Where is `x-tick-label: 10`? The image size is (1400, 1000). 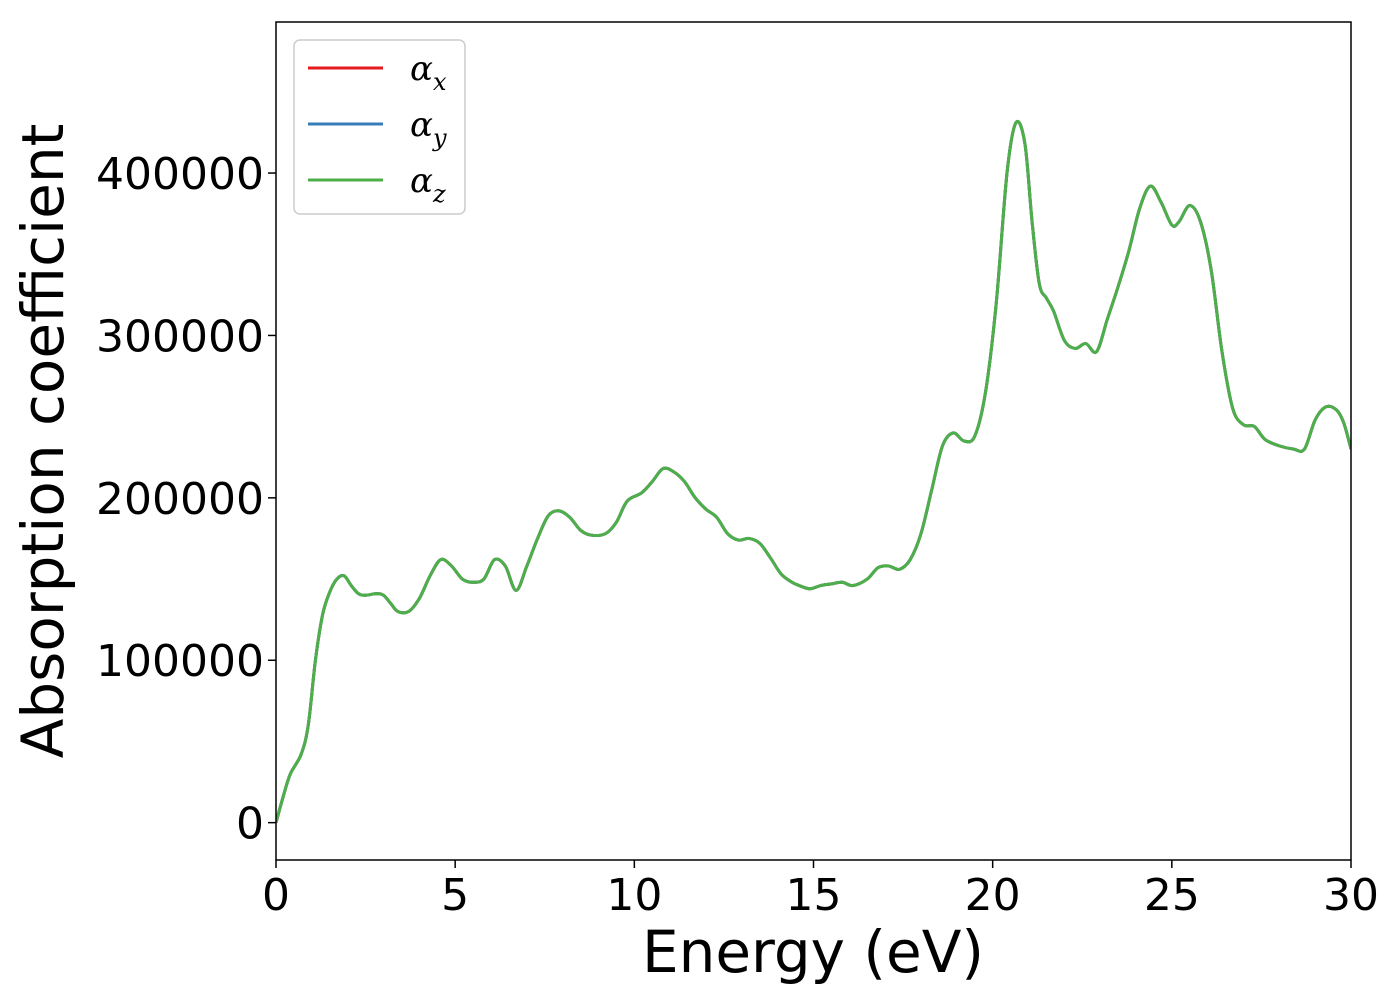
x-tick-label: 10 is located at coordinates (634, 895).